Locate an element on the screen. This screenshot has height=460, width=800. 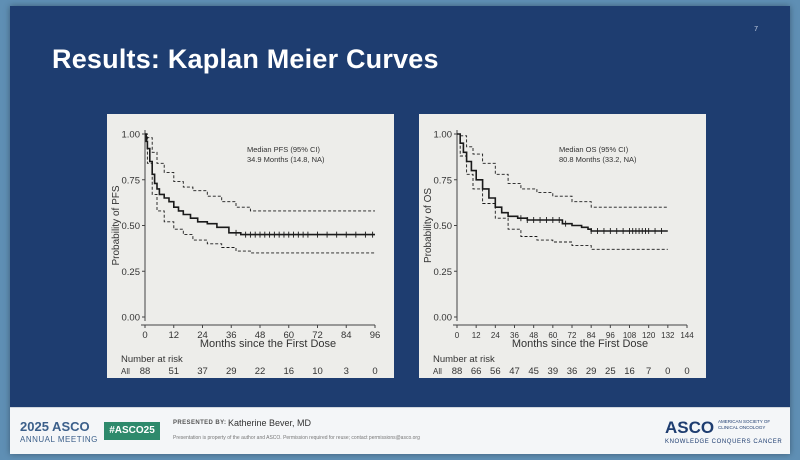
pfs-risk-value: 0 is located at coordinates (374, 371).